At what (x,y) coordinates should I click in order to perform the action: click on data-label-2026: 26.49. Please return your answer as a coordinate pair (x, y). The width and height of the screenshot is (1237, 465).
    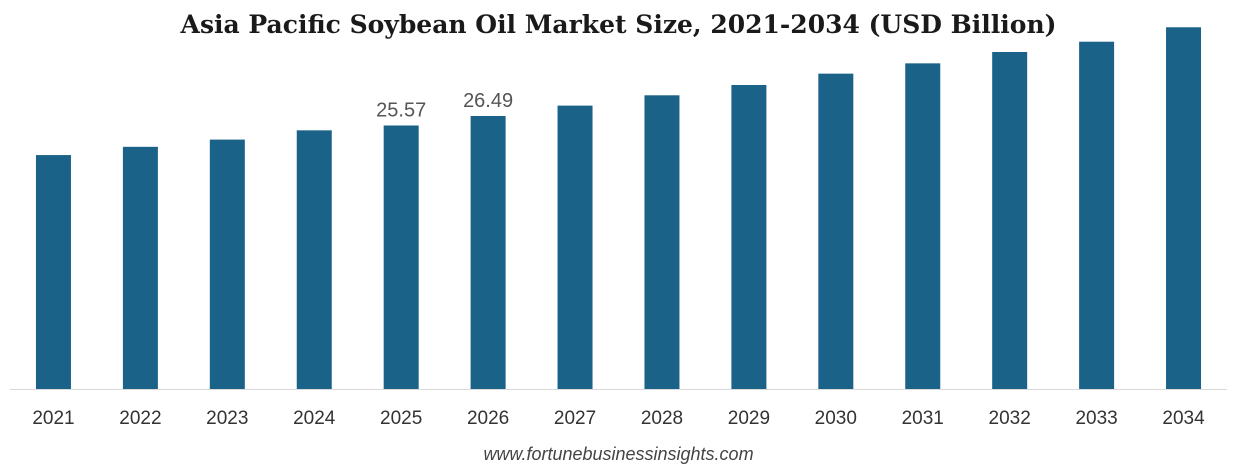
    Looking at the image, I should click on (488, 101).